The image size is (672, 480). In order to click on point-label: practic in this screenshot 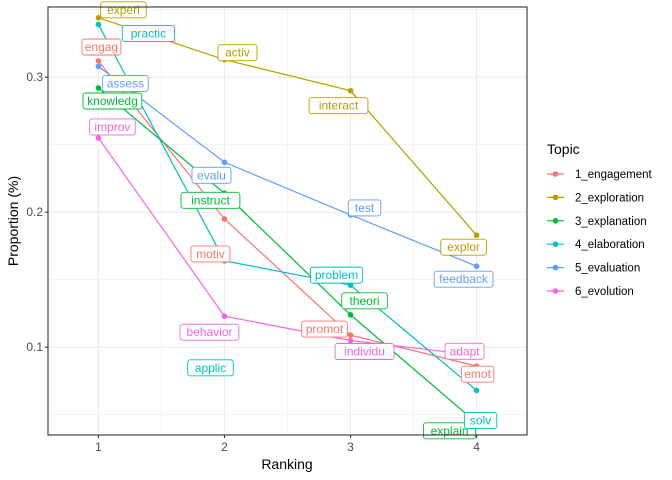, I will do `click(148, 34)`.